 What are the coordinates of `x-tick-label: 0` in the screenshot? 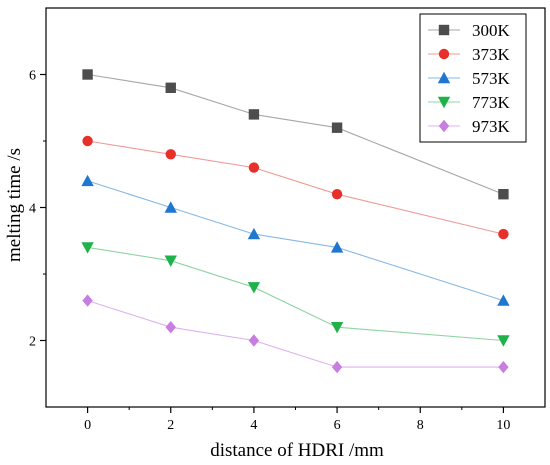 It's located at (87, 425).